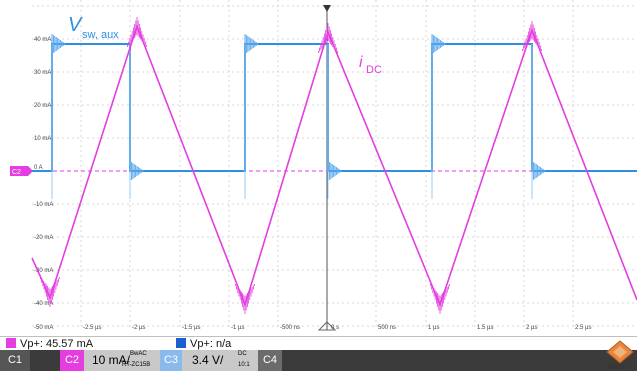  I want to click on x-tick-label: 1.5 µs, so click(485, 328).